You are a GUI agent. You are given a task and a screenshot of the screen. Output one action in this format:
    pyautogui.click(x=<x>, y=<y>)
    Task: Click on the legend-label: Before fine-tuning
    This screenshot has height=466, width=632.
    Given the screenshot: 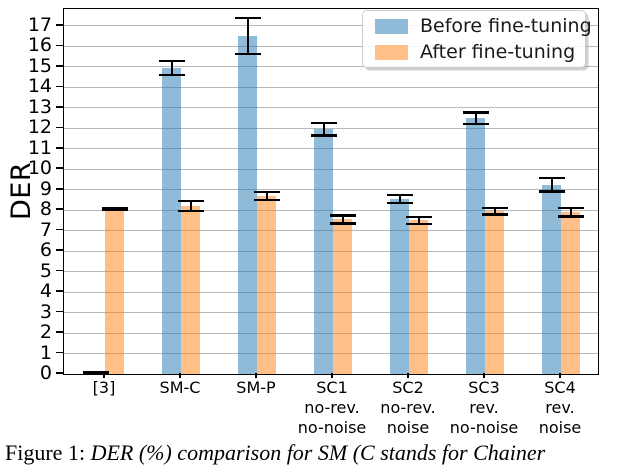 What is the action you would take?
    pyautogui.click(x=506, y=26)
    